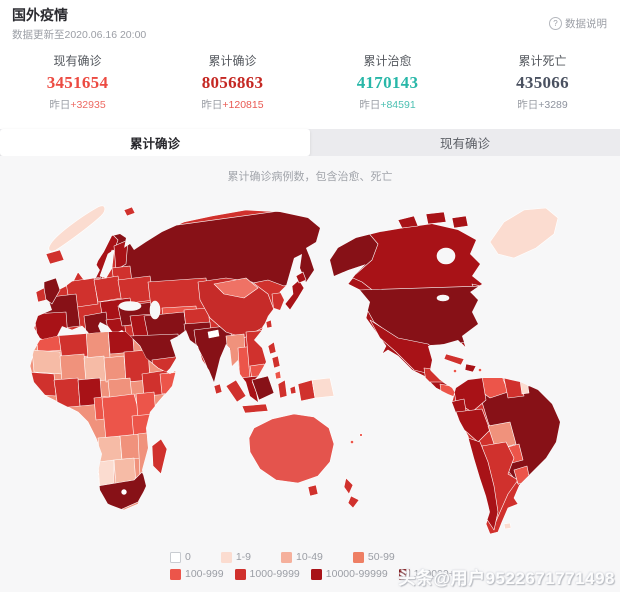  Describe the element at coordinates (115, 369) in the screenshot. I see `region-chad` at that location.